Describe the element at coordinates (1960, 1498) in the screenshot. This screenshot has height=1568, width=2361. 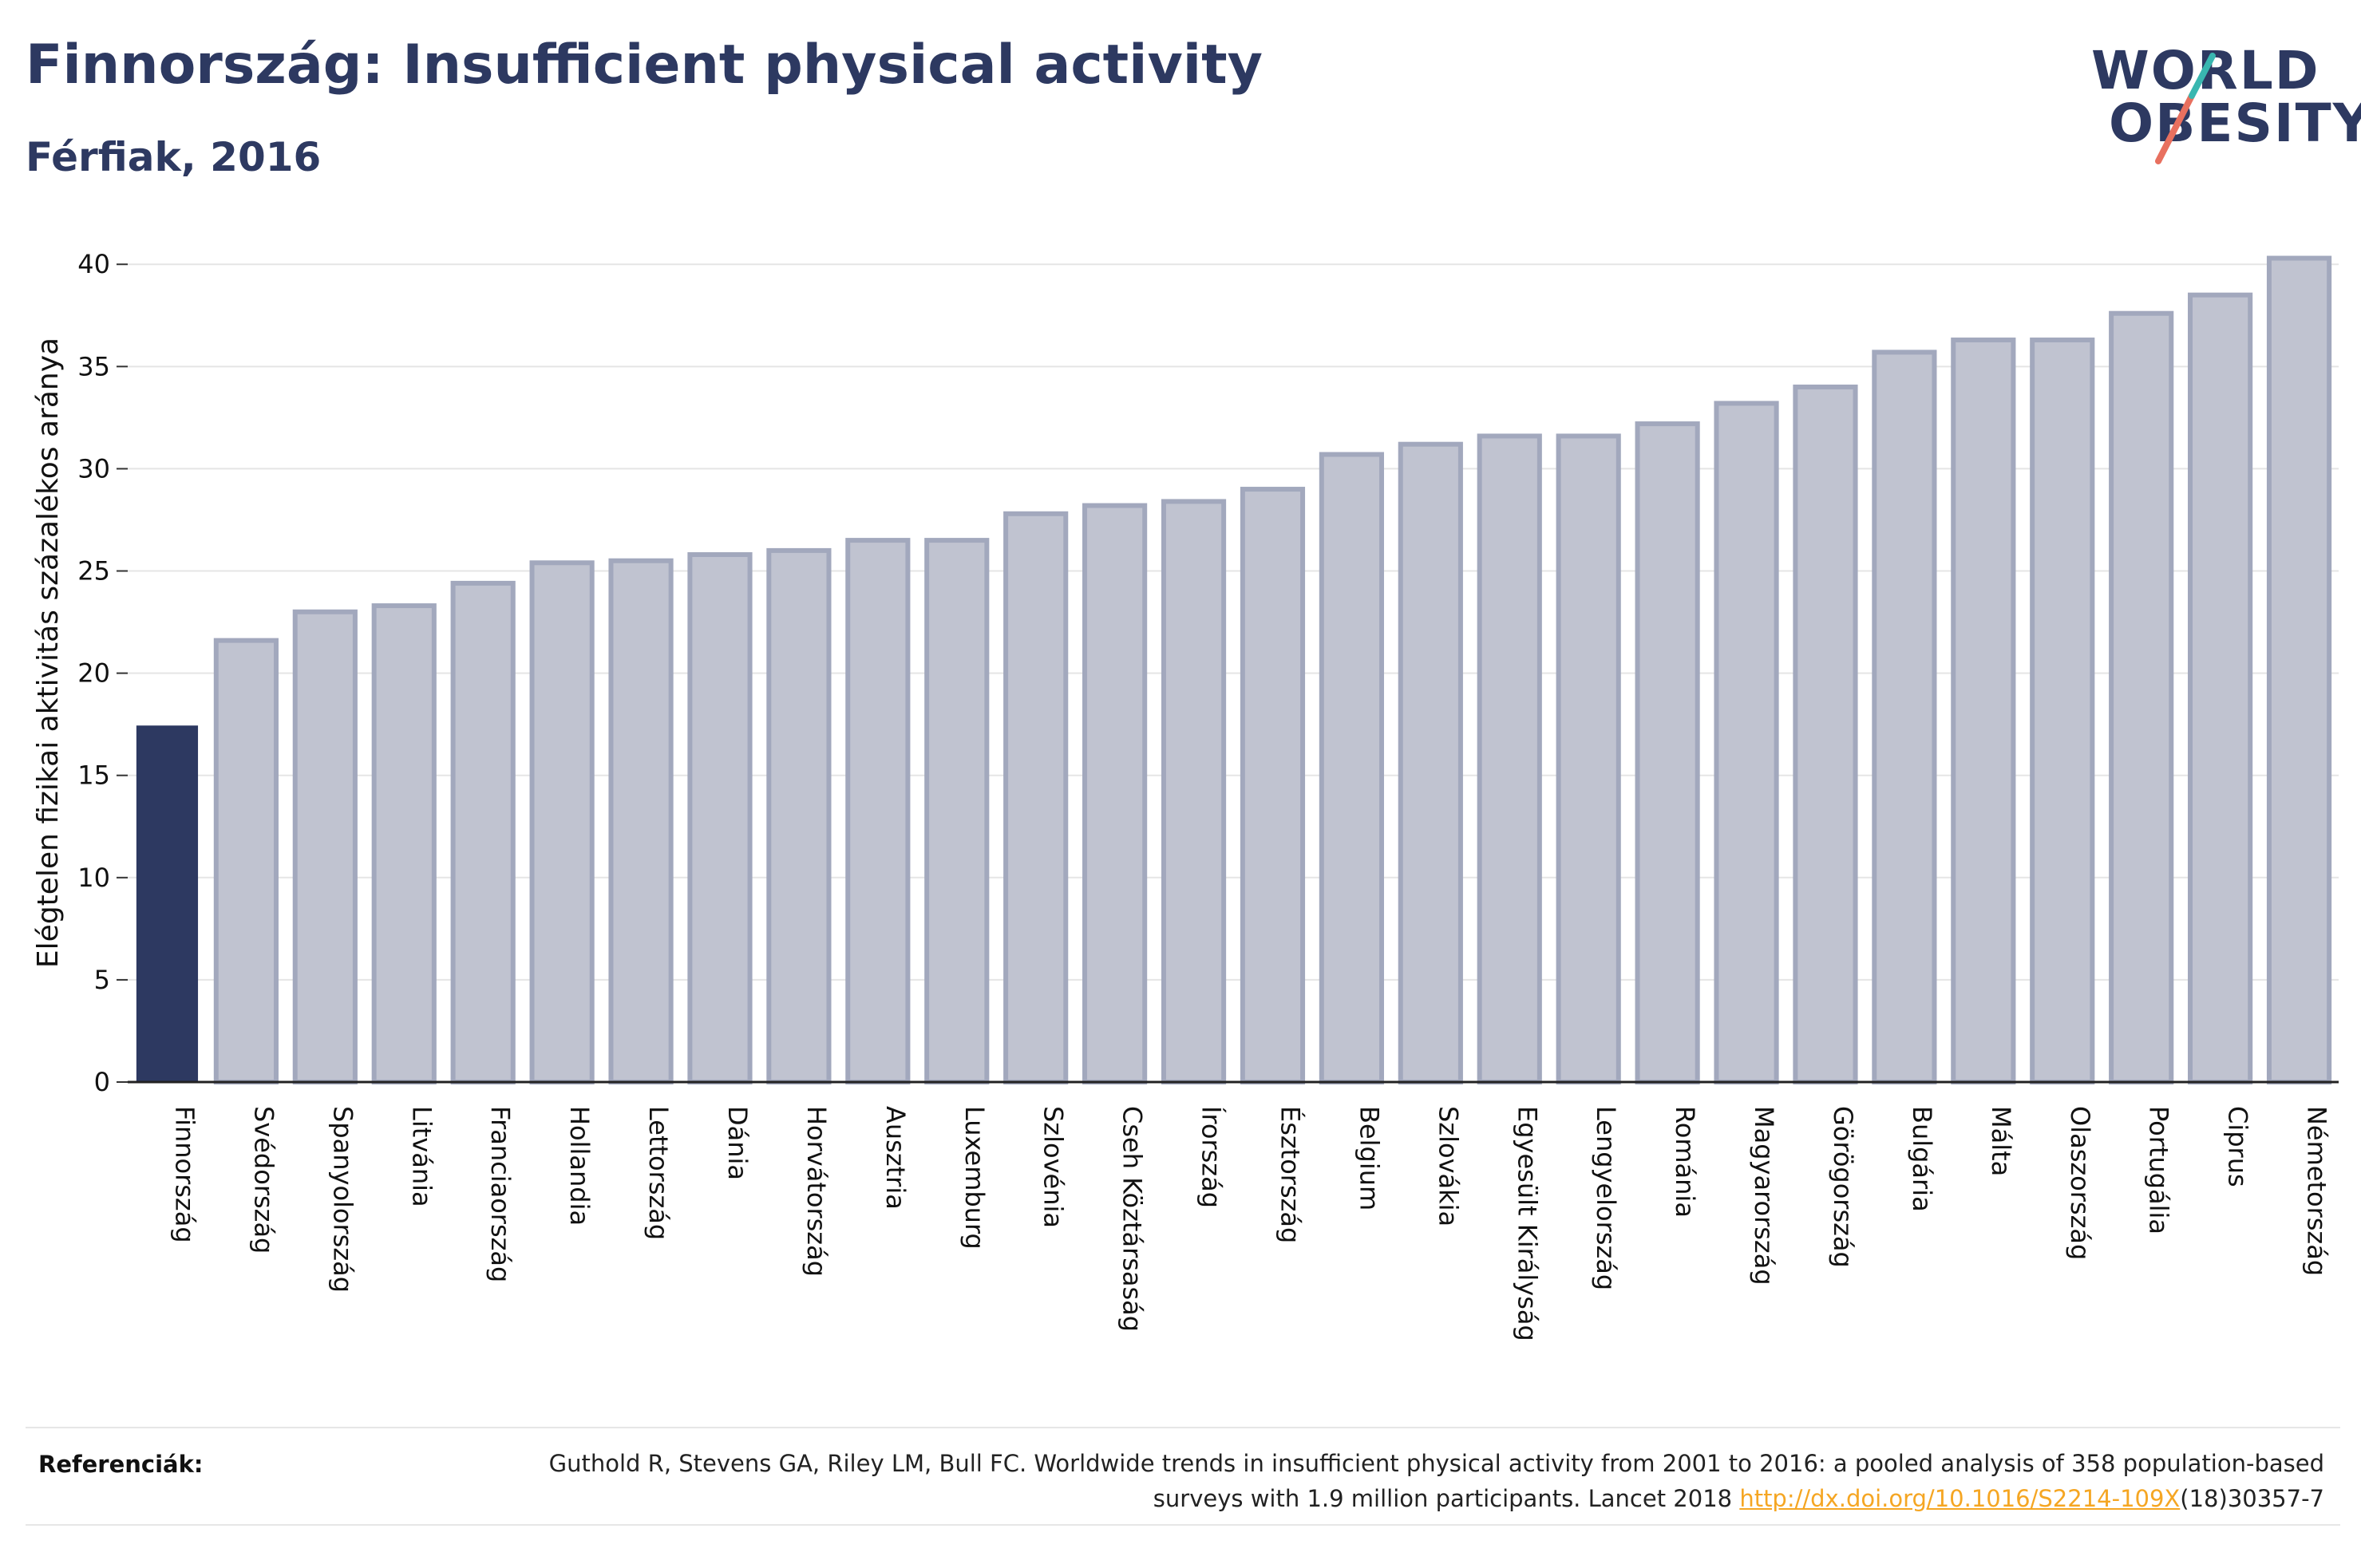
I see `reference-doi-link: http://dx.doi.org/10.1016/S2214-109X` at that location.